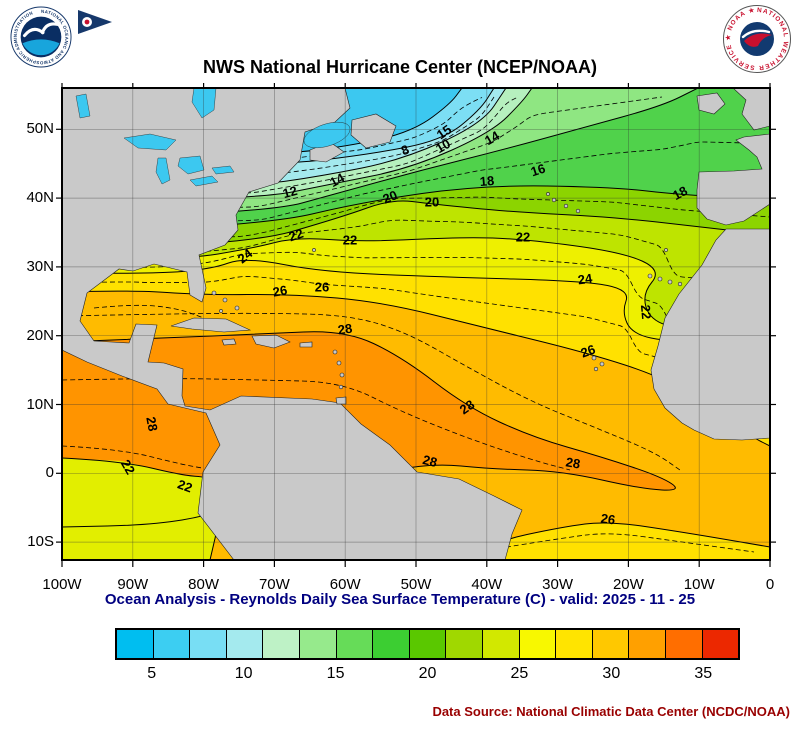  Describe the element at coordinates (290, 192) in the screenshot. I see `contour-label: 12` at that location.